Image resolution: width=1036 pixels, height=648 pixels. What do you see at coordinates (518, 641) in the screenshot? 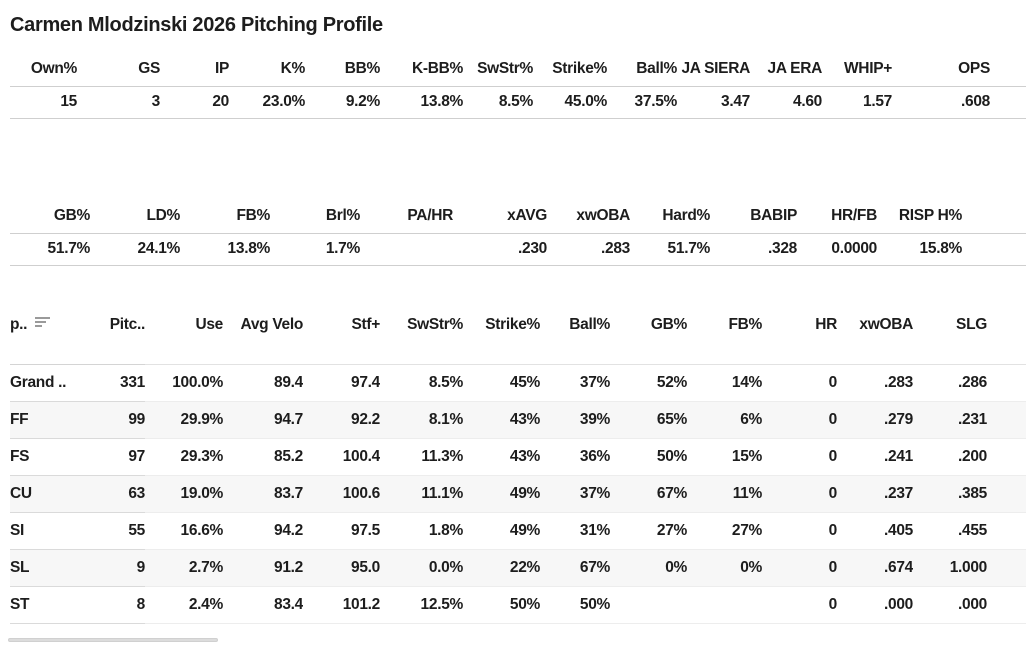
I see `horizontal-scrollbar` at bounding box center [518, 641].